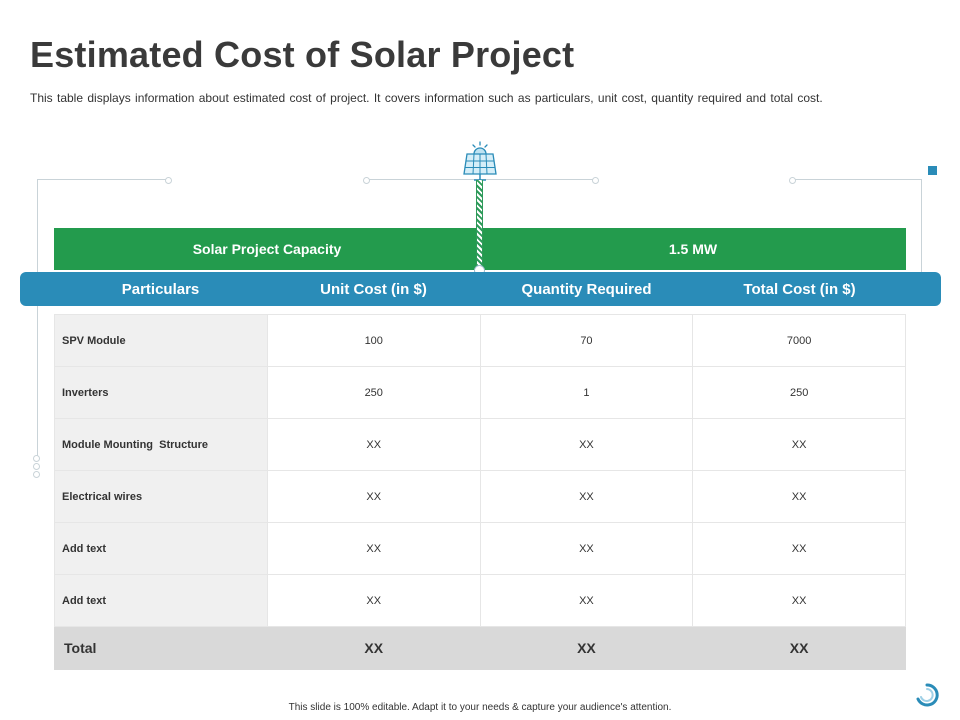  I want to click on row-total-cost: 7000, so click(799, 340).